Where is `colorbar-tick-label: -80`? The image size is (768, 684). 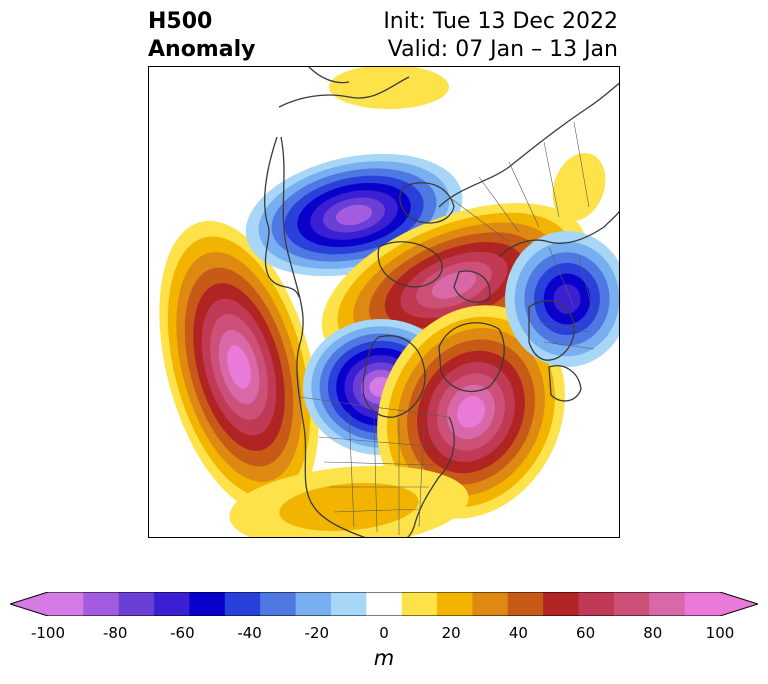
colorbar-tick-label: -80 is located at coordinates (115, 633).